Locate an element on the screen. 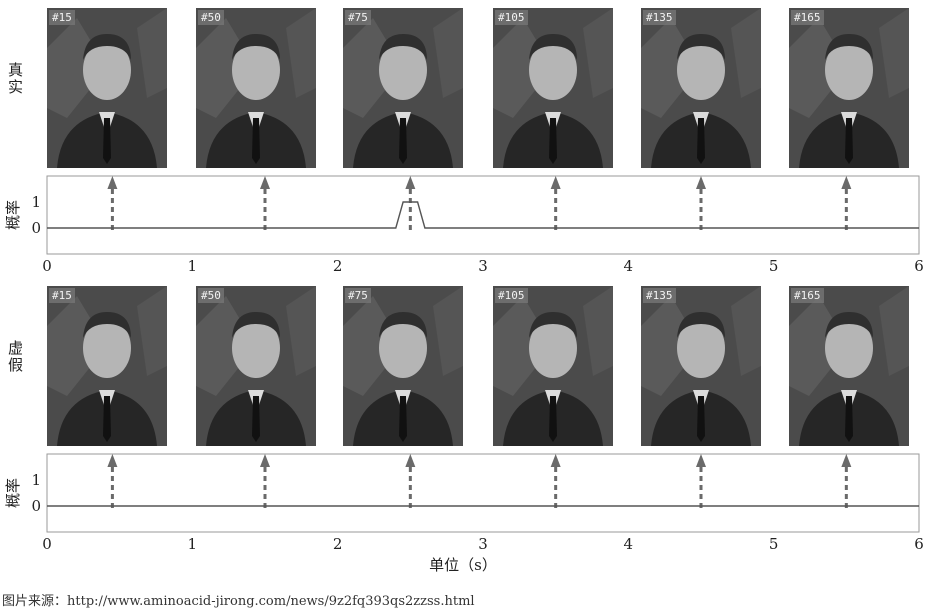 The width and height of the screenshot is (929, 613). video-frame-fake-4: #105 is located at coordinates (553, 366).